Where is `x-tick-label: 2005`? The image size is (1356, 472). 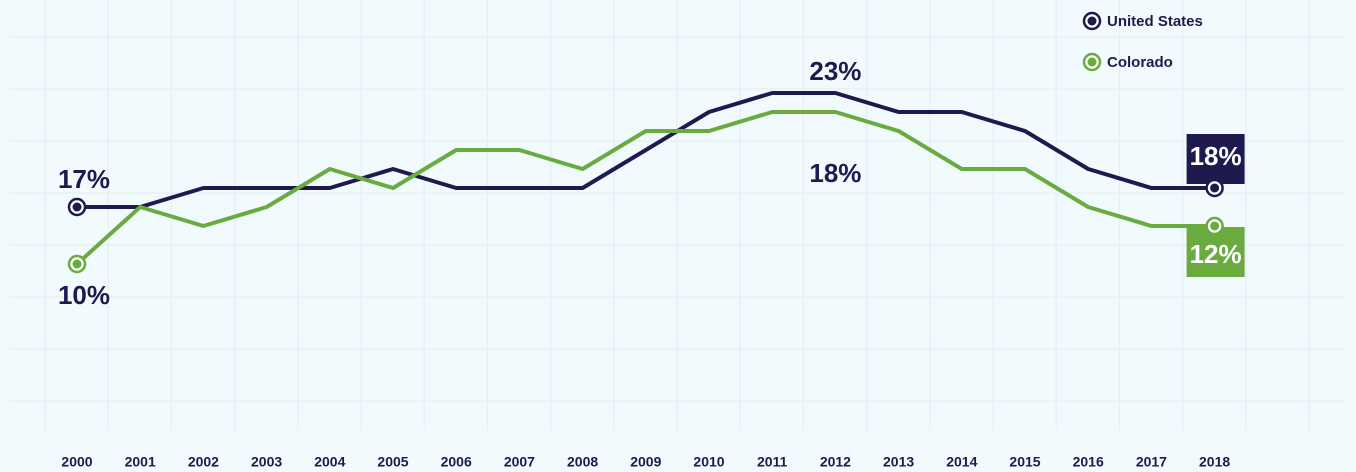 x-tick-label: 2005 is located at coordinates (392, 462).